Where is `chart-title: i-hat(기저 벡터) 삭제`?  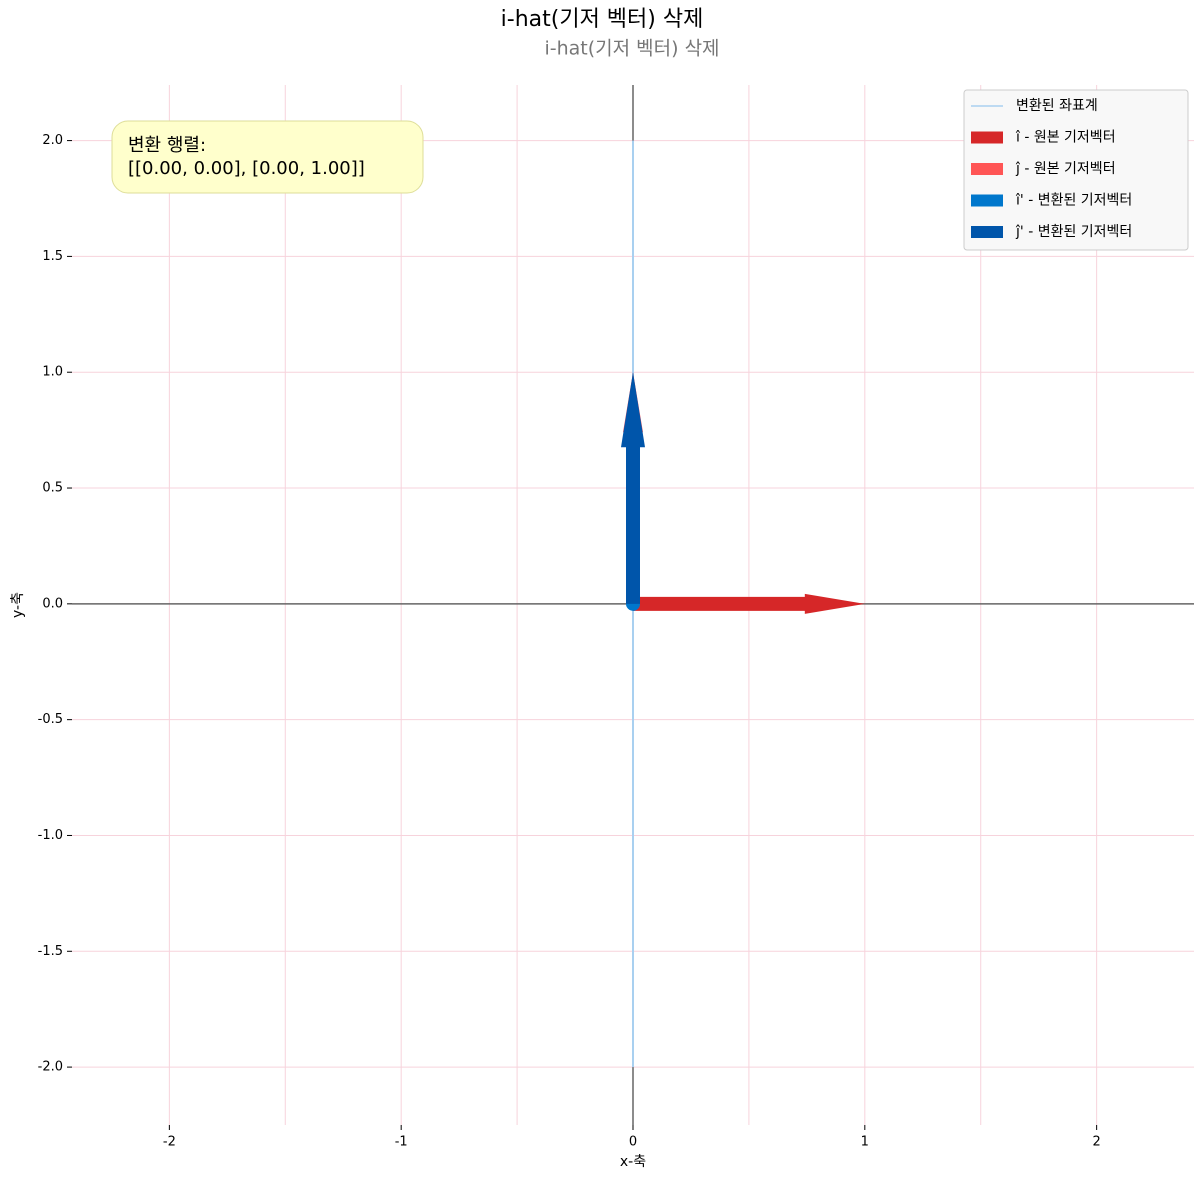
chart-title: i-hat(기저 벡터) 삭제 is located at coordinates (602, 19).